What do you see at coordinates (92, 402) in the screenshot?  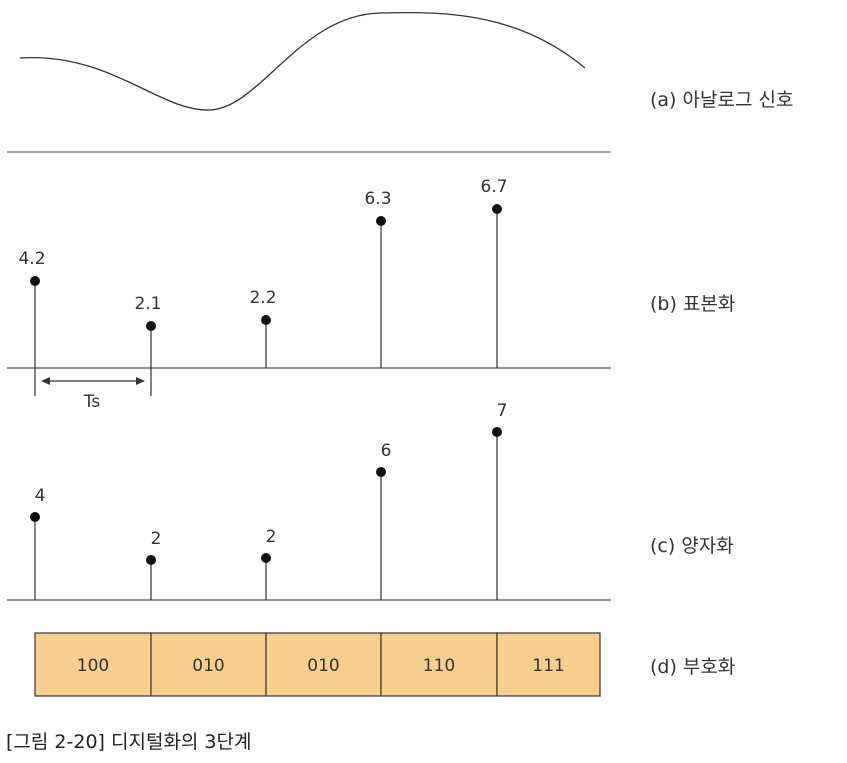 I see `ts-label: Ts` at bounding box center [92, 402].